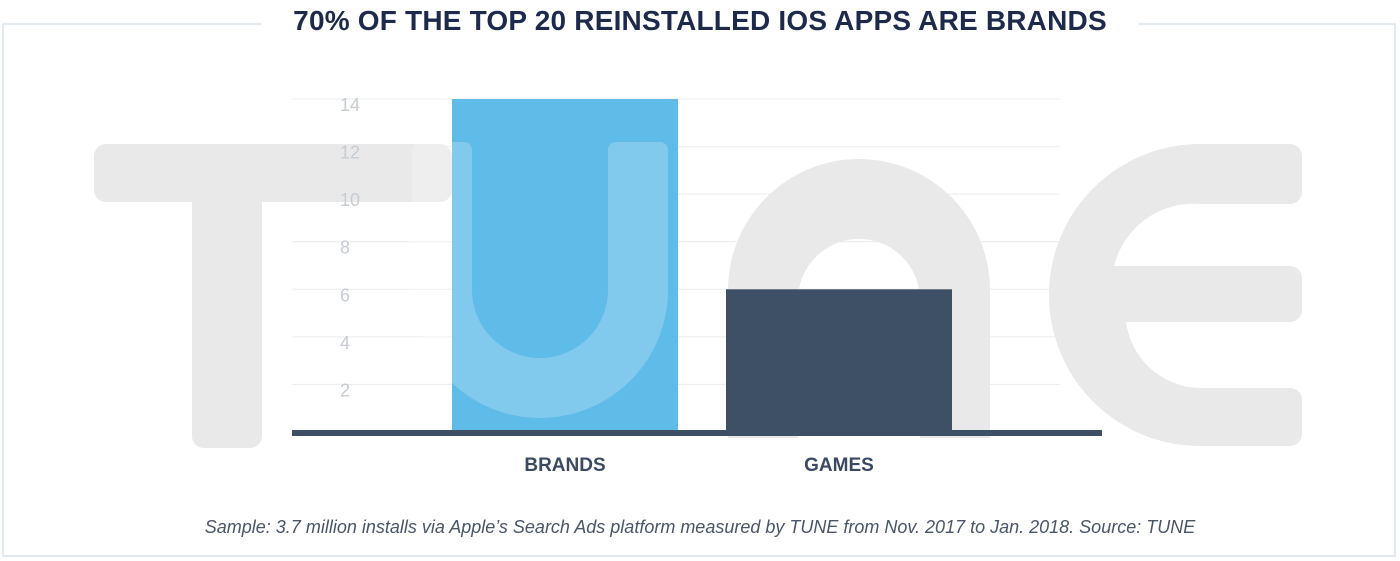  I want to click on bar-brands, so click(565, 265).